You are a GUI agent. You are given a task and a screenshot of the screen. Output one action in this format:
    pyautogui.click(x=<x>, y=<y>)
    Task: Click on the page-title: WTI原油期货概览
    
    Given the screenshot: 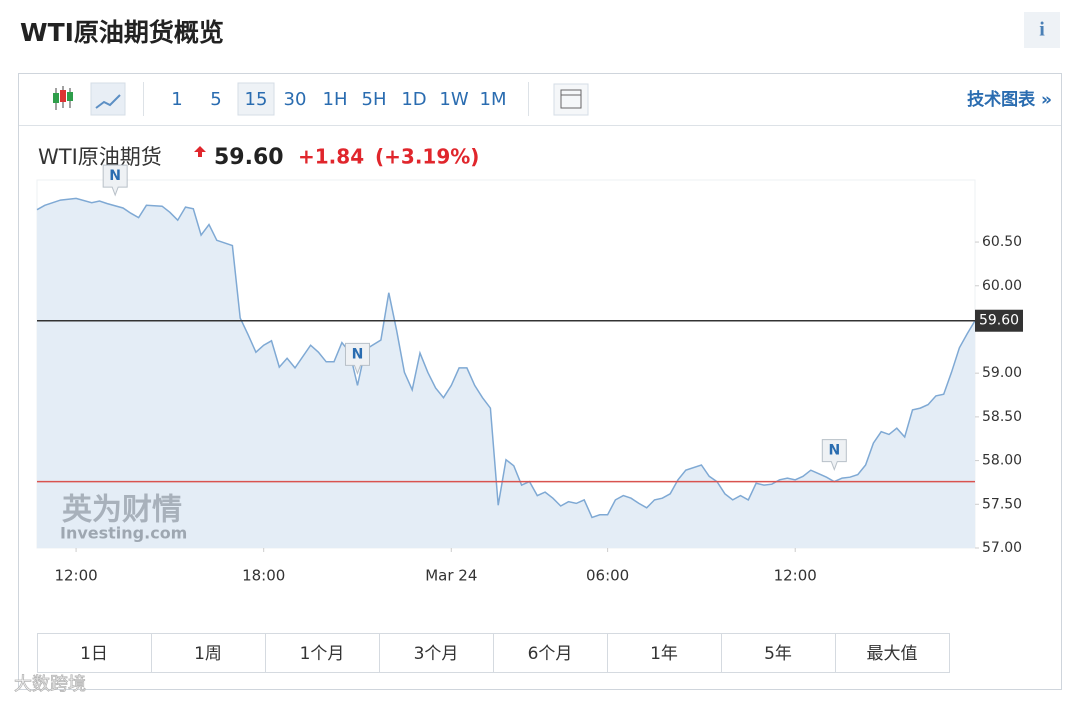 What is the action you would take?
    pyautogui.click(x=122, y=32)
    